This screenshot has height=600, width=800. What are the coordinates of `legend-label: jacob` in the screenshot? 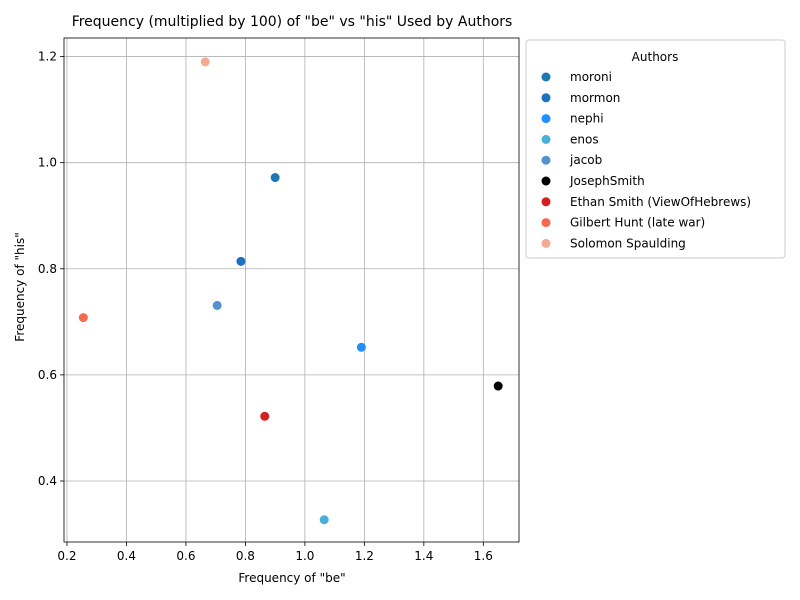 It's located at (585, 160).